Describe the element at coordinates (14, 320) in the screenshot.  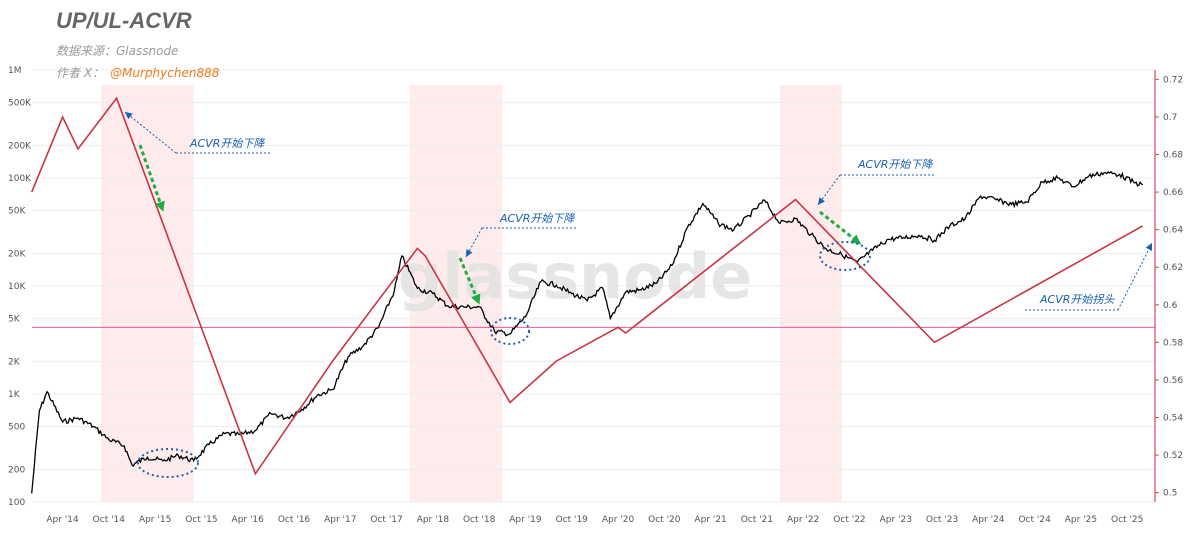
I see `y-left-tick-label: 5K` at that location.